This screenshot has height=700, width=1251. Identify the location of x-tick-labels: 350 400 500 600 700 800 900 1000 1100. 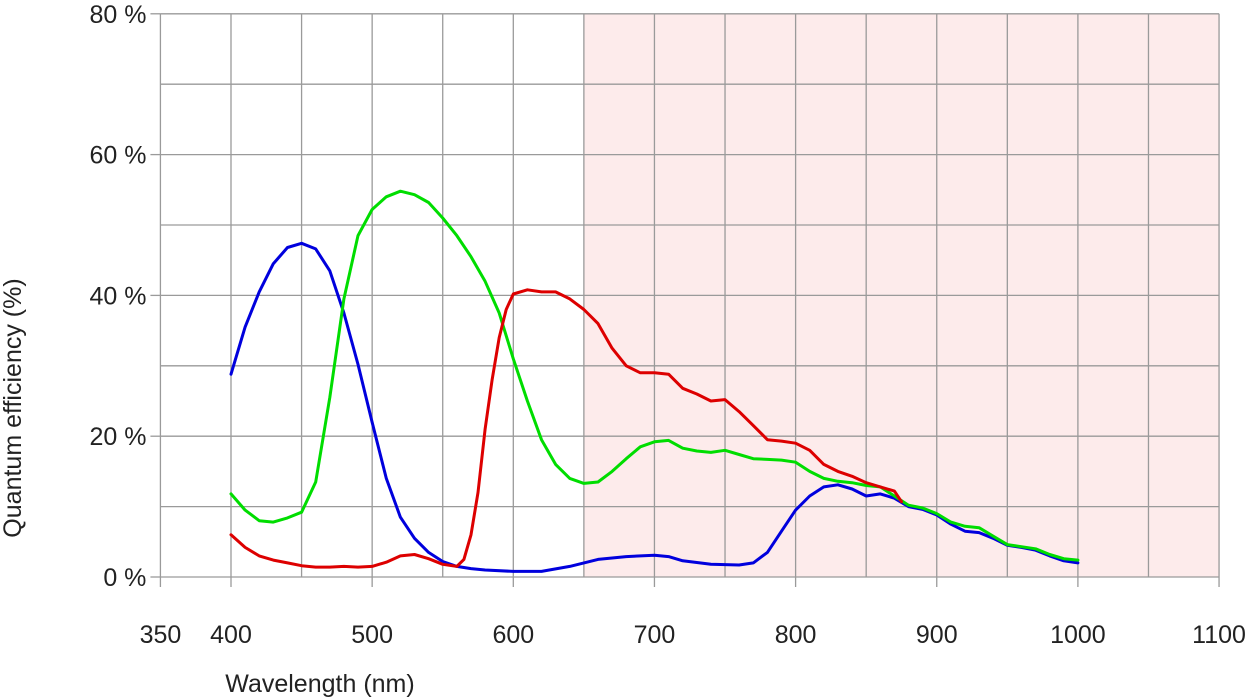
(693, 635).